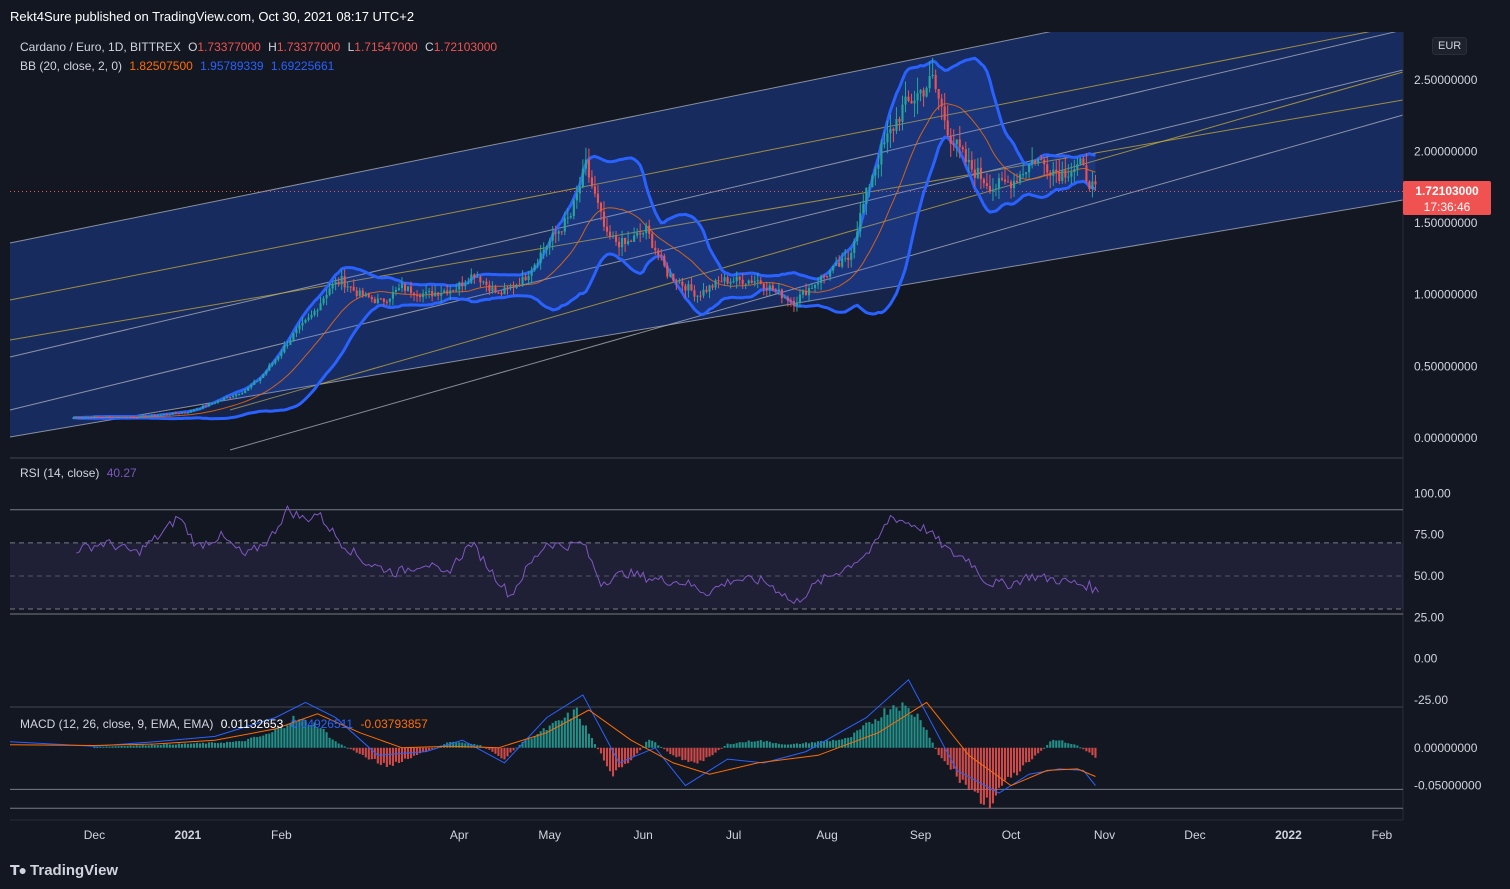  I want to click on bb-label: BB (20, close, 2, 0), so click(71, 66).